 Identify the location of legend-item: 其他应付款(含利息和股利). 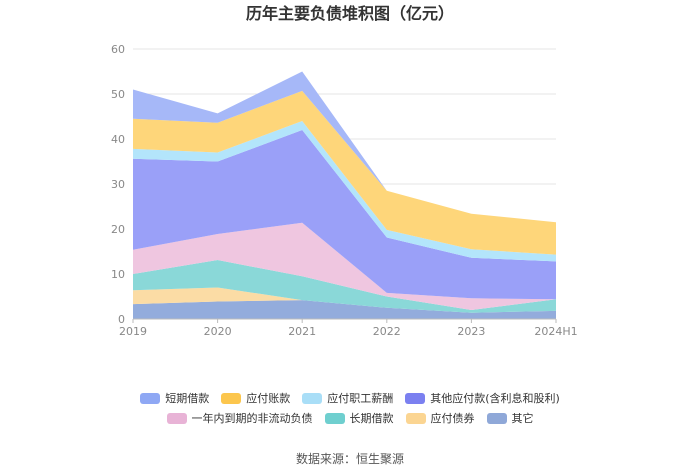
(482, 398).